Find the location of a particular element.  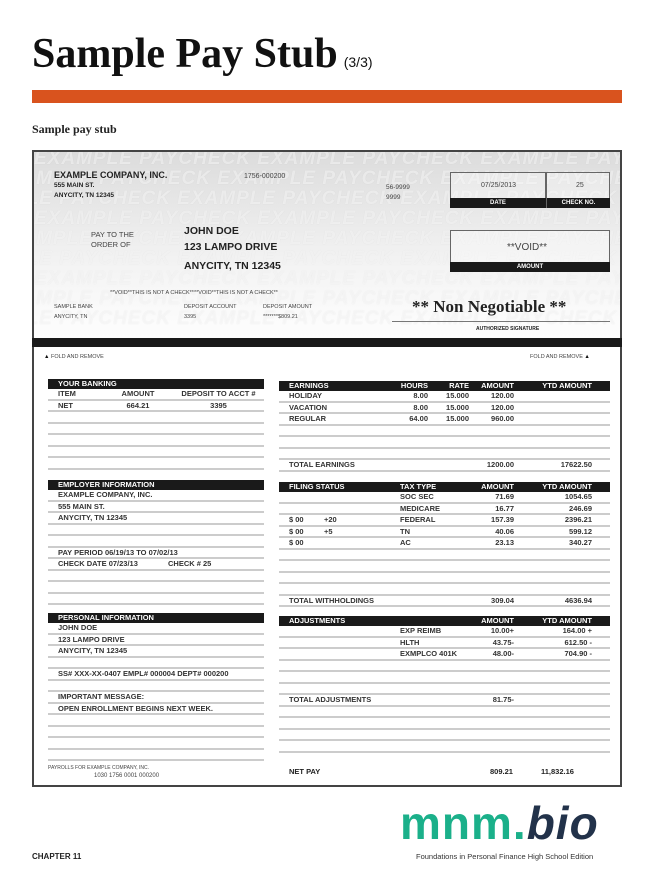

net-pay-ytd: 11,832.16 is located at coordinates (557, 771).